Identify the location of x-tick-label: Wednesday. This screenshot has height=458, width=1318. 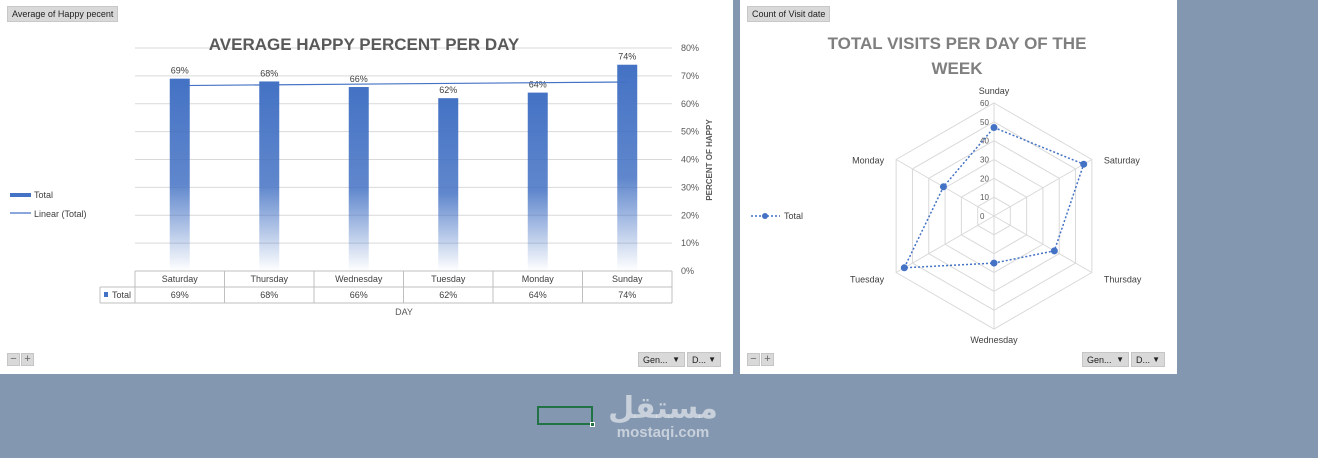
(359, 279).